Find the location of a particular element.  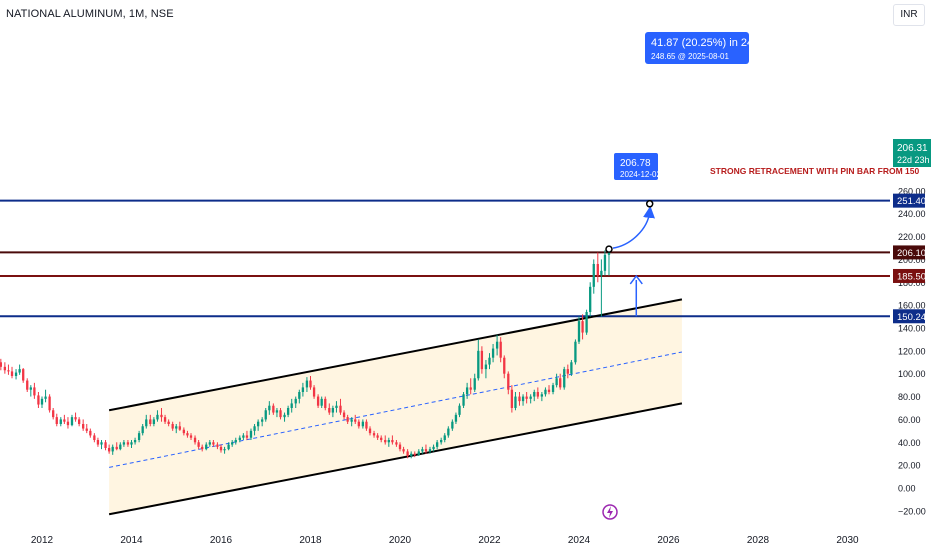

x-tick-label: 2024 is located at coordinates (579, 540).